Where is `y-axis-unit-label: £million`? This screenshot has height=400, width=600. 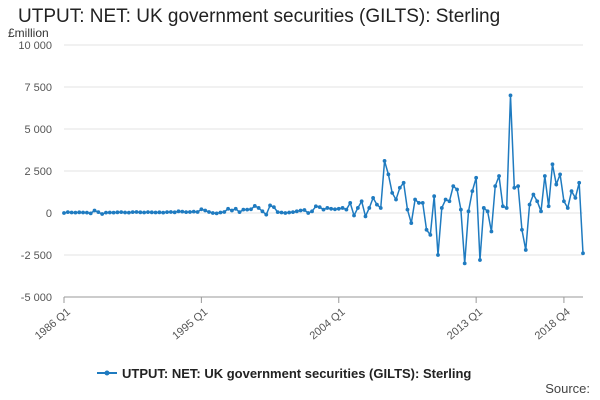 y-axis-unit-label: £million is located at coordinates (28, 33).